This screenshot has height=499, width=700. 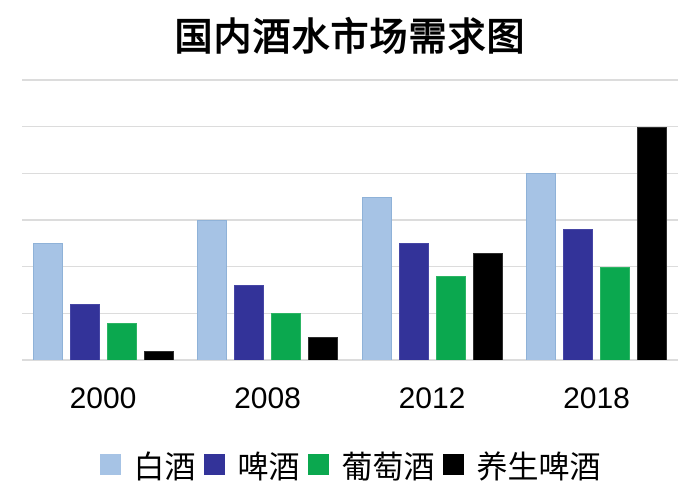 I want to click on bar-group-2012, so click(x=432, y=278).